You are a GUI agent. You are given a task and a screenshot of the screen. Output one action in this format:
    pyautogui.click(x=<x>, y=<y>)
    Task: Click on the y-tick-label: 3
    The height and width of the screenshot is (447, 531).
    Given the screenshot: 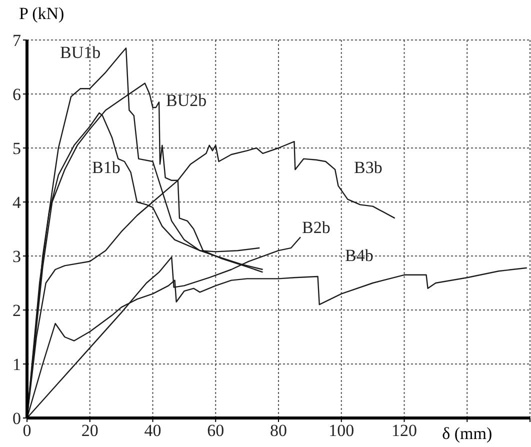 What is the action you would take?
    pyautogui.click(x=16, y=256)
    